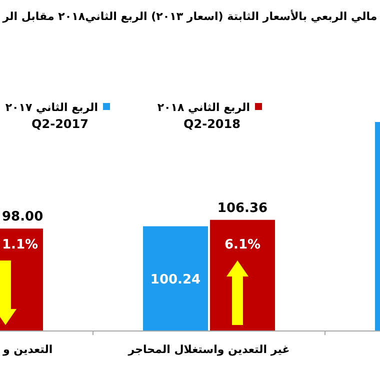 The height and width of the screenshot is (372, 380). Describe the element at coordinates (27, 349) in the screenshot. I see `x-tick-label: التعدين و` at that location.